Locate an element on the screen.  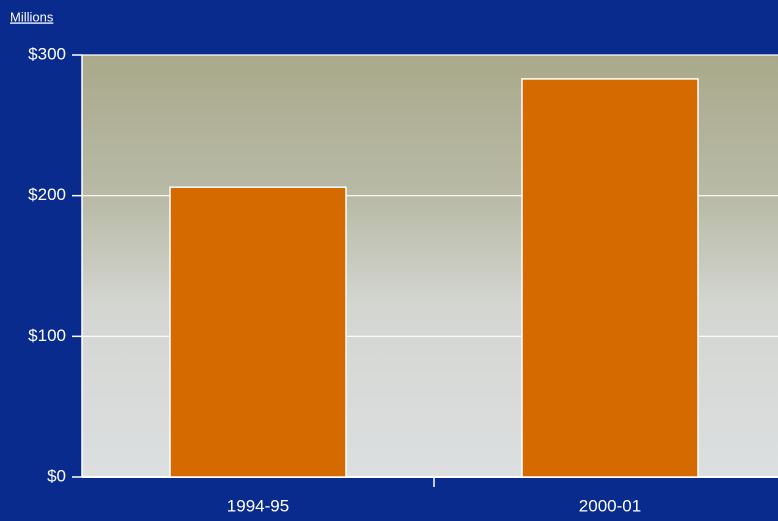
y-tick-label: $0 is located at coordinates (56, 475).